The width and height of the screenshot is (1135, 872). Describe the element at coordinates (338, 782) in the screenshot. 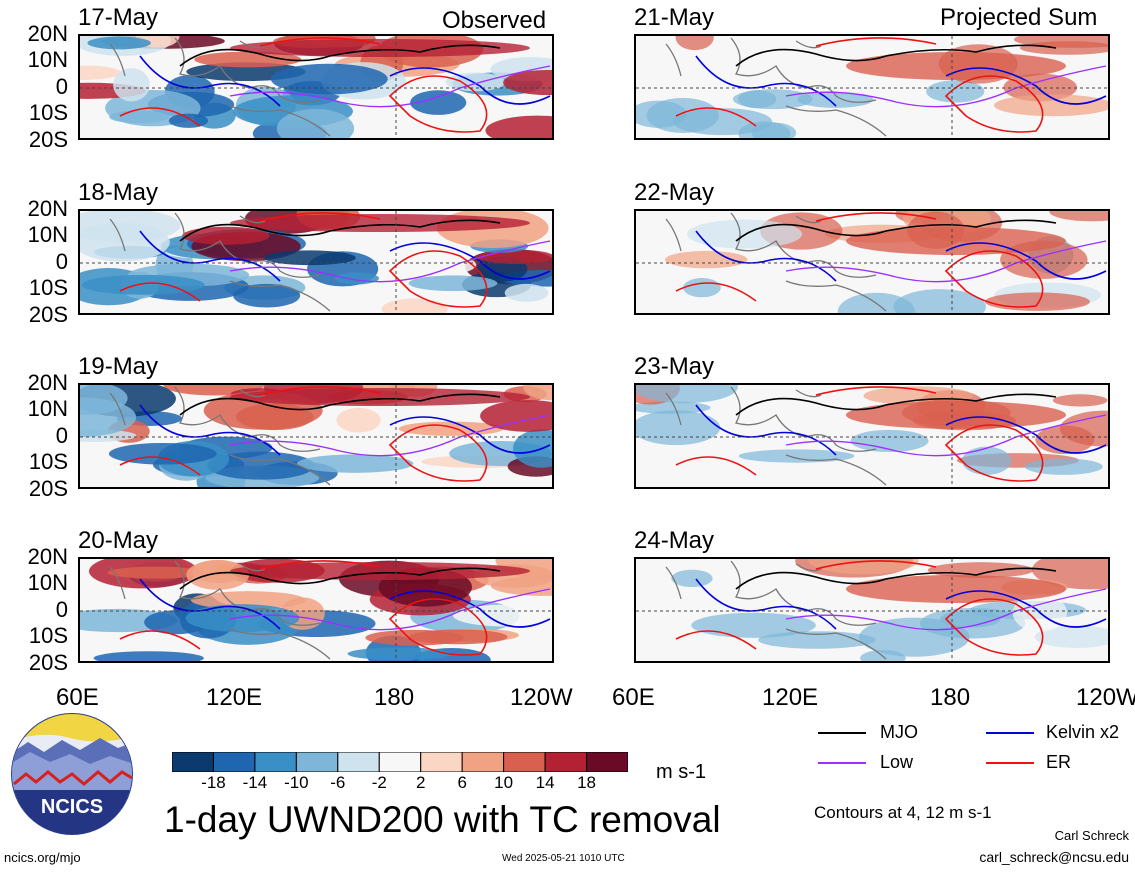

I see `colorbar-tick-label: -6` at that location.